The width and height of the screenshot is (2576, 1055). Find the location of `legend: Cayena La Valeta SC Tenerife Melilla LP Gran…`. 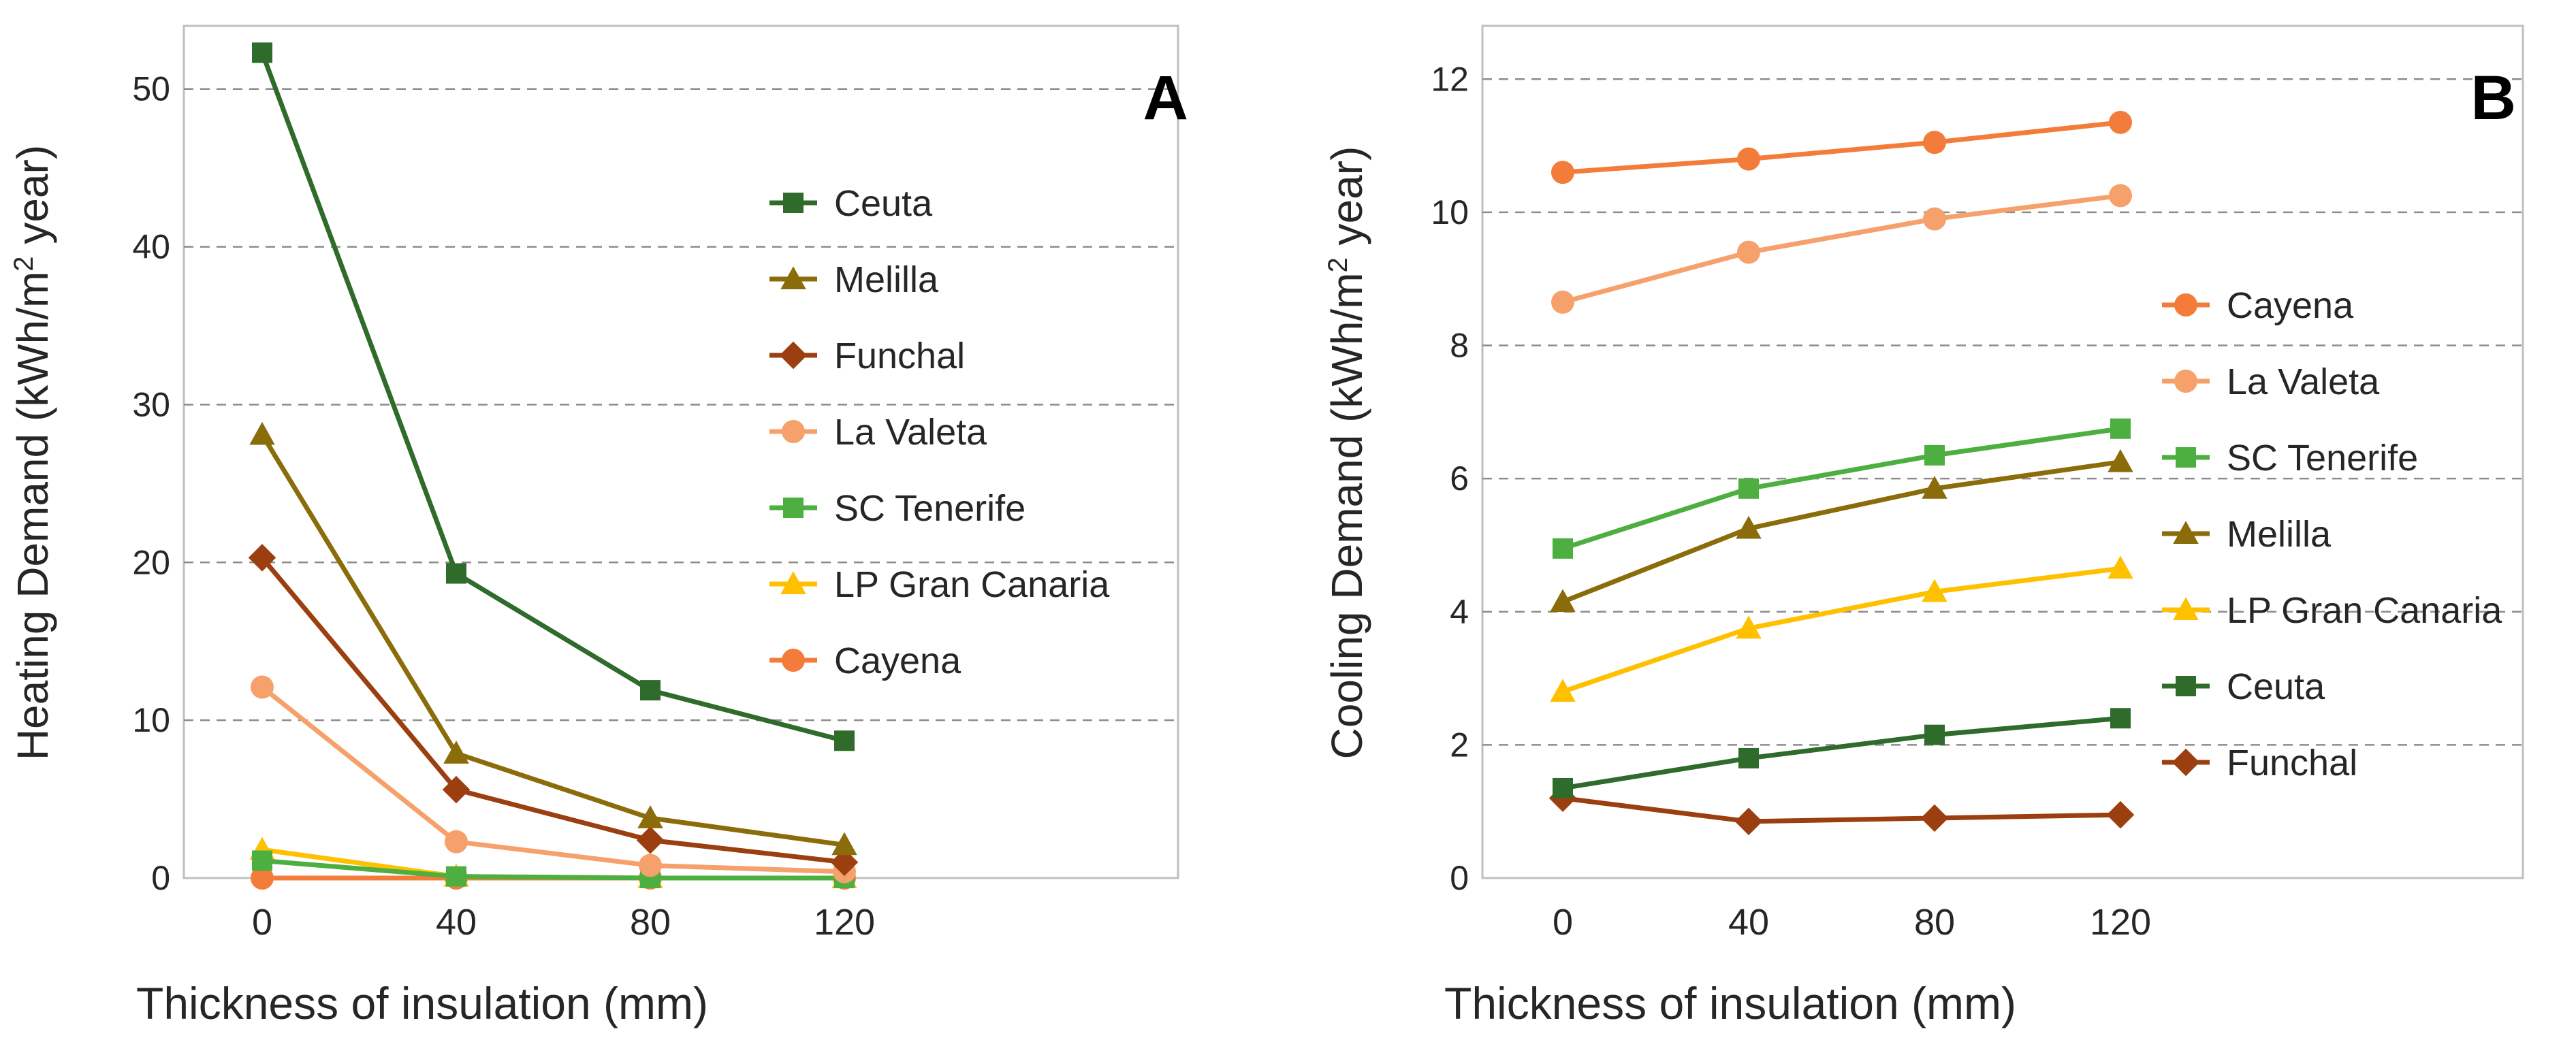

legend: Cayena La Valeta SC Tenerife Melilla LP Gran… is located at coordinates (2332, 534).